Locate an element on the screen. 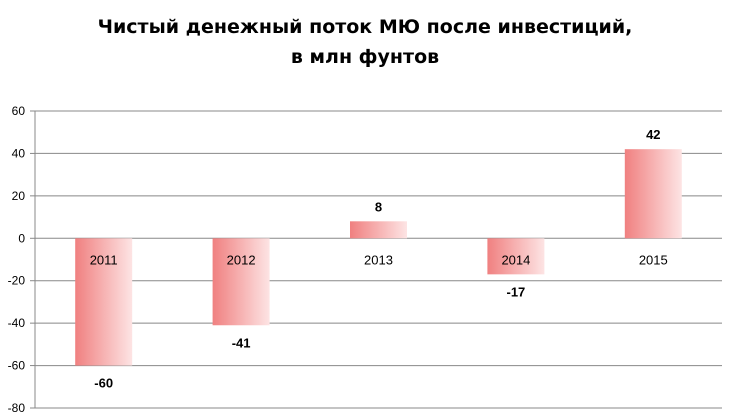  data-label: 8 is located at coordinates (378, 206).